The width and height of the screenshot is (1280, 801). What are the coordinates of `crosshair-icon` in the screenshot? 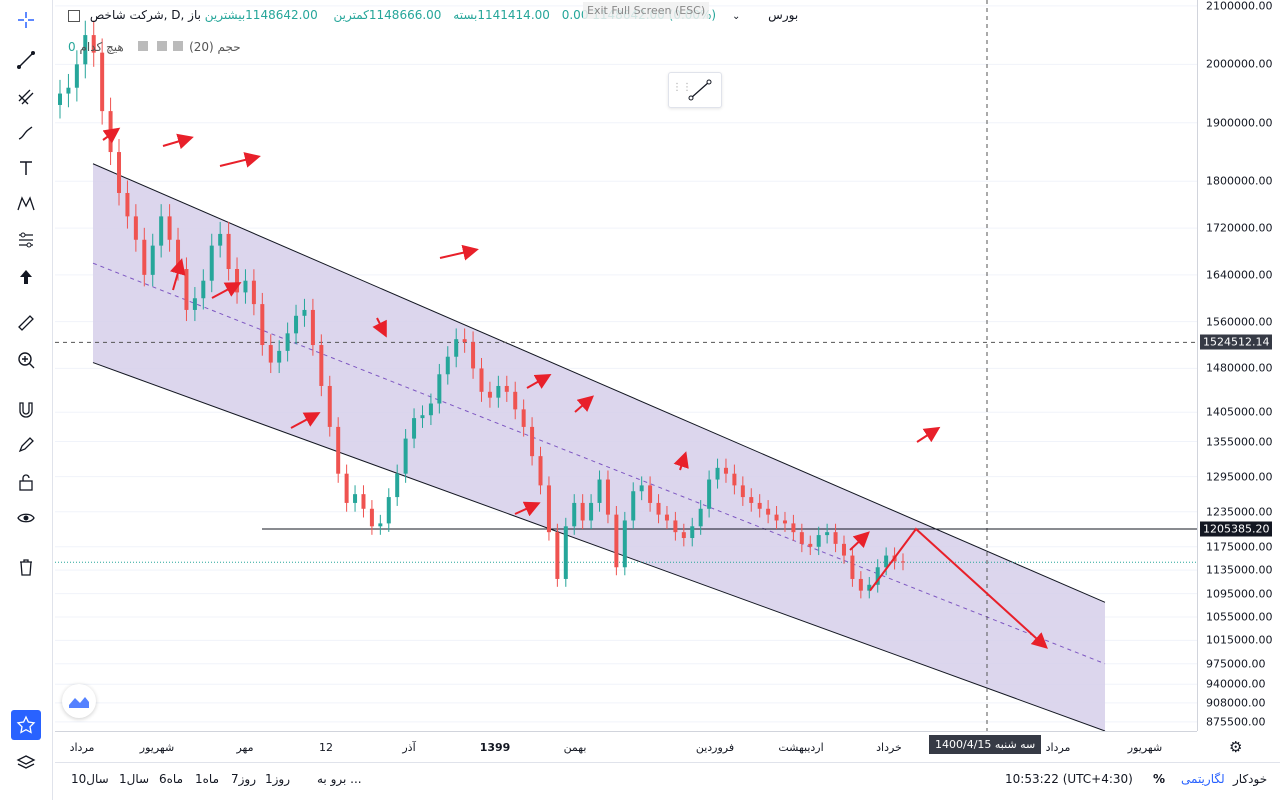 It's located at (26, 20).